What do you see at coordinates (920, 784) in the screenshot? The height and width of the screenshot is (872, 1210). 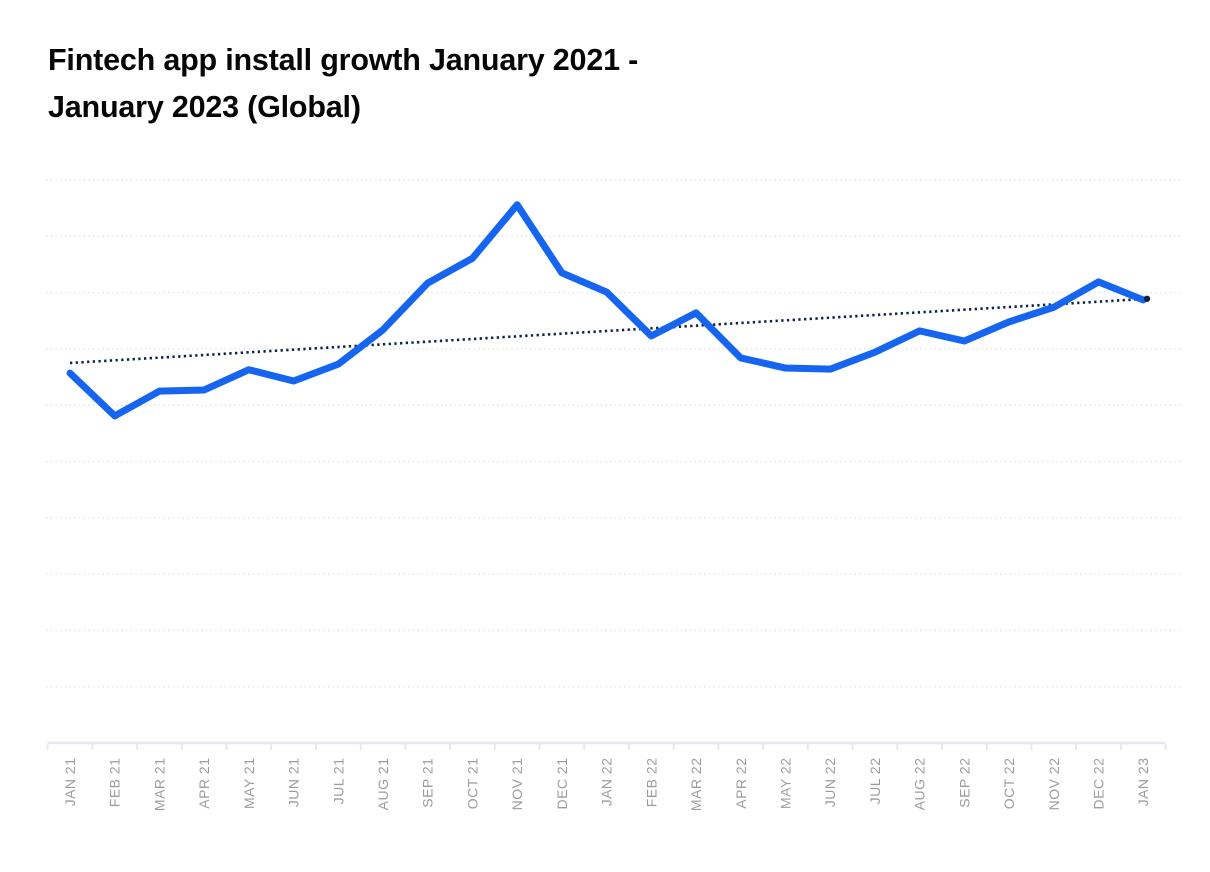 I see `x-axis-label: AUG 22` at bounding box center [920, 784].